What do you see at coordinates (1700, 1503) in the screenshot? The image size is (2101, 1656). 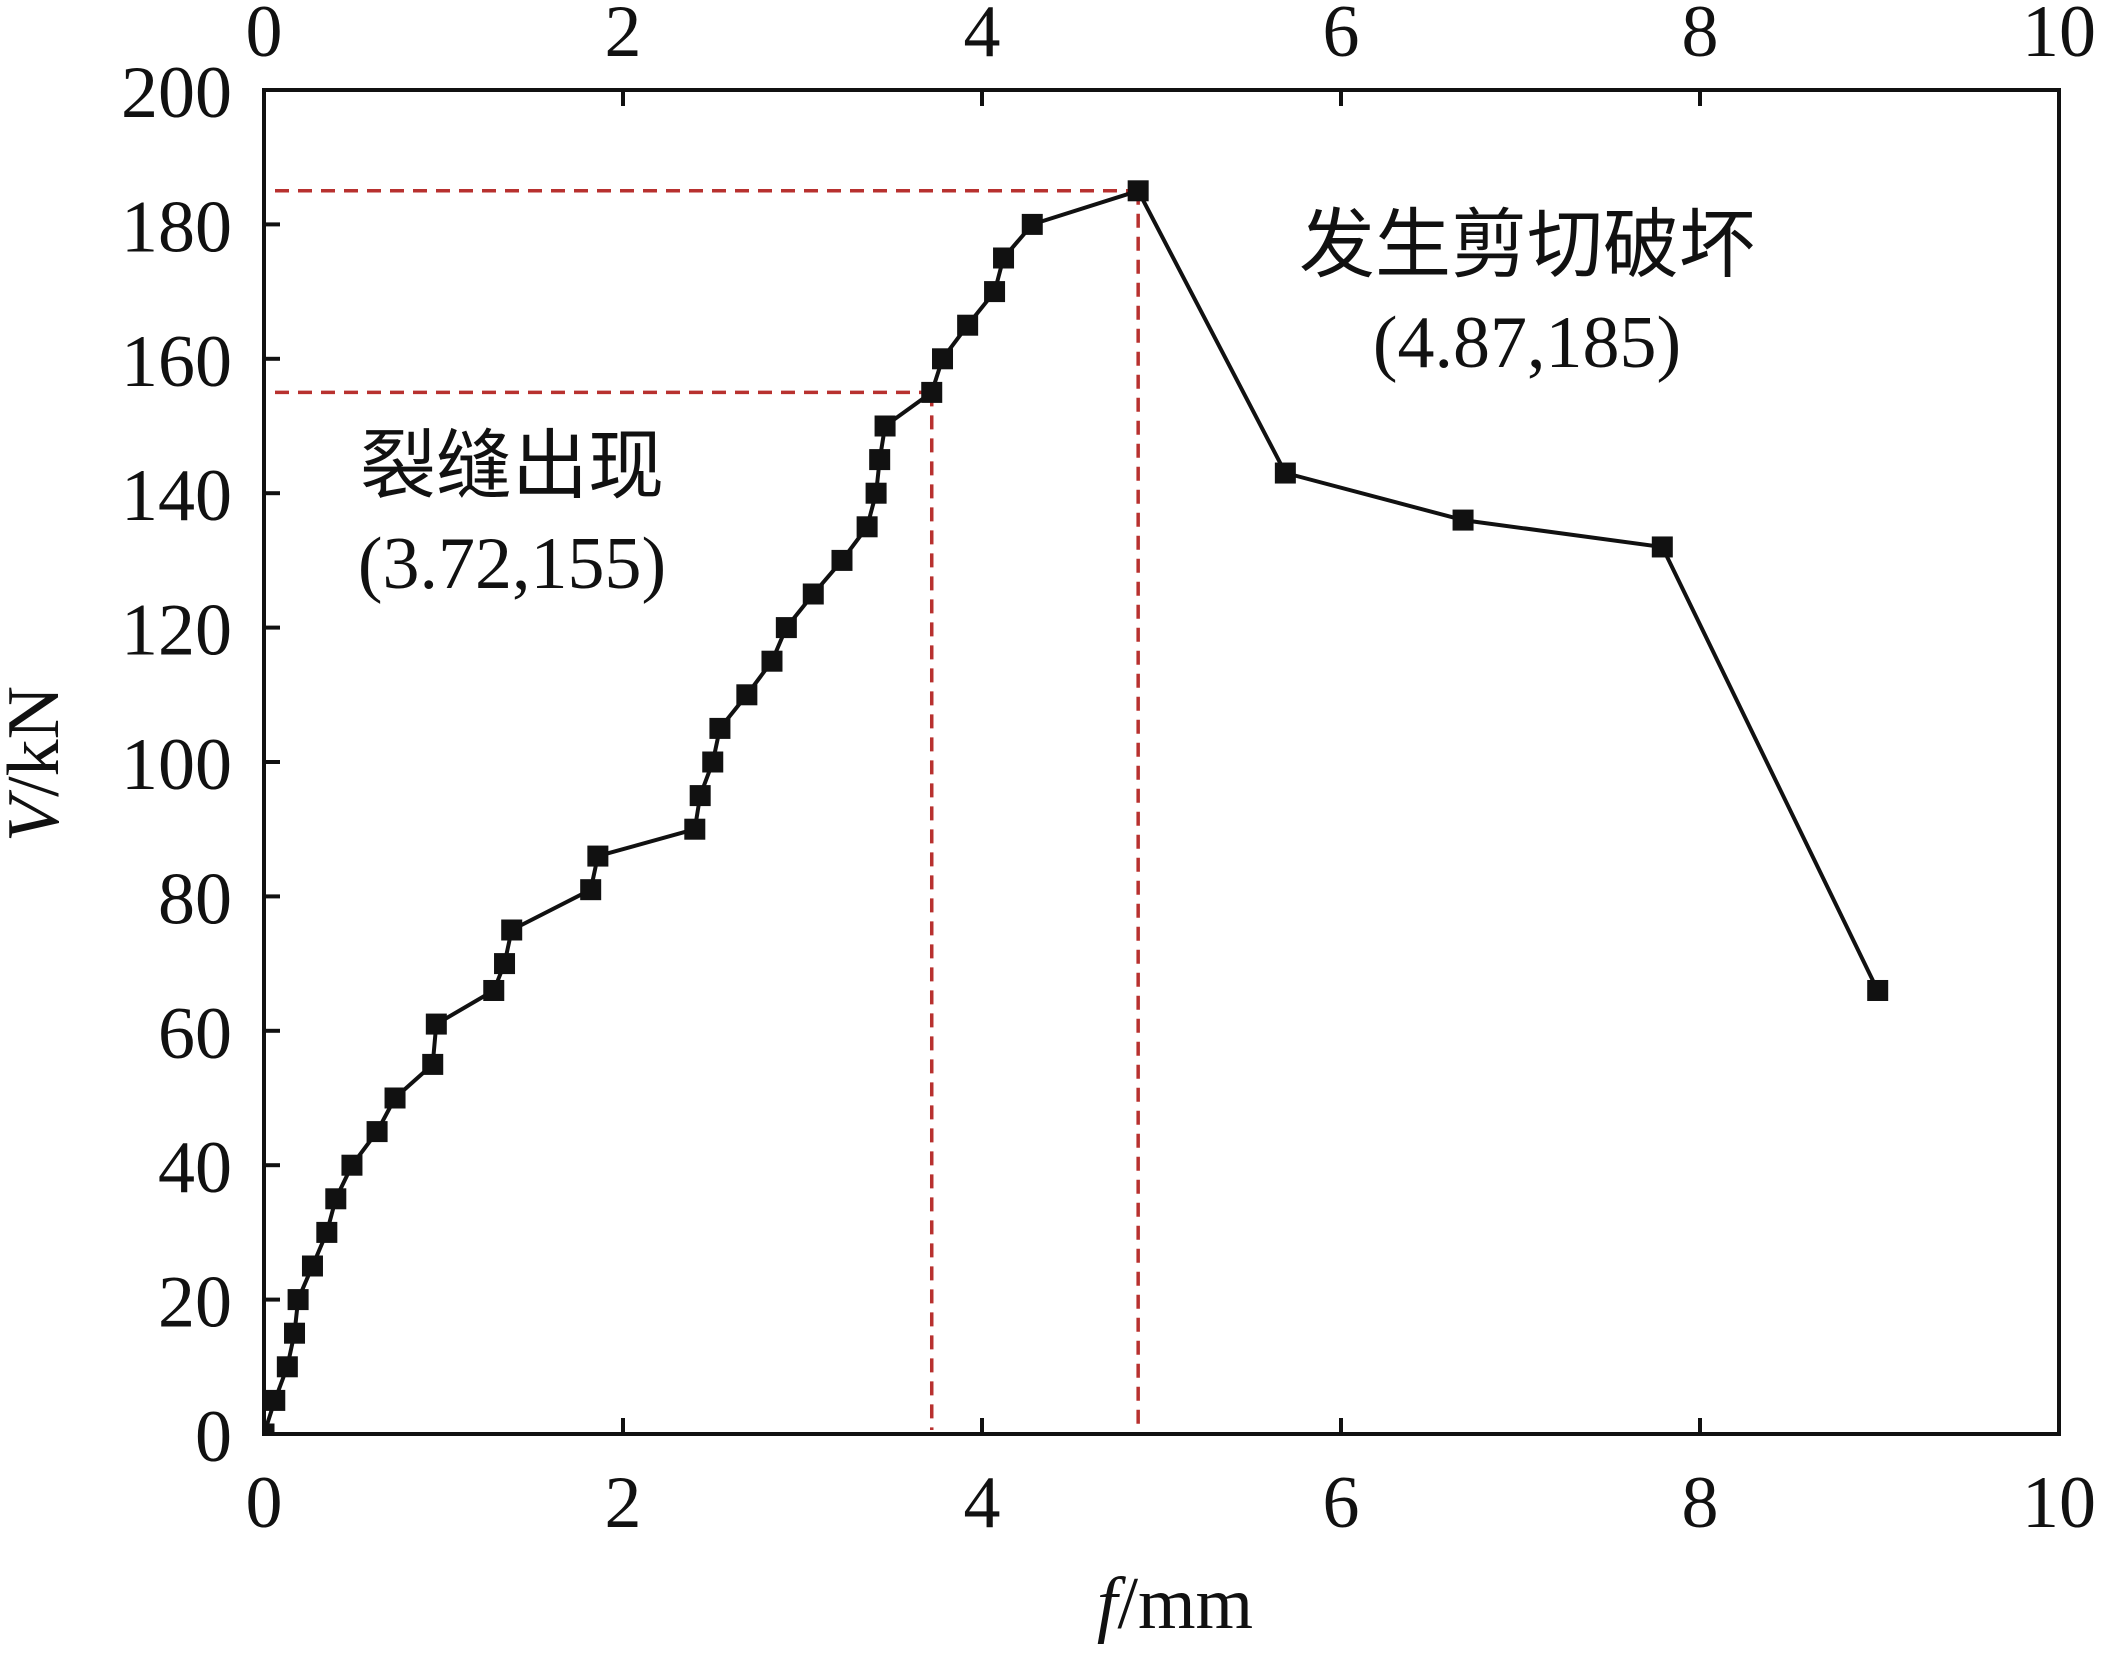 I see `x-tick-label: 8` at bounding box center [1700, 1503].